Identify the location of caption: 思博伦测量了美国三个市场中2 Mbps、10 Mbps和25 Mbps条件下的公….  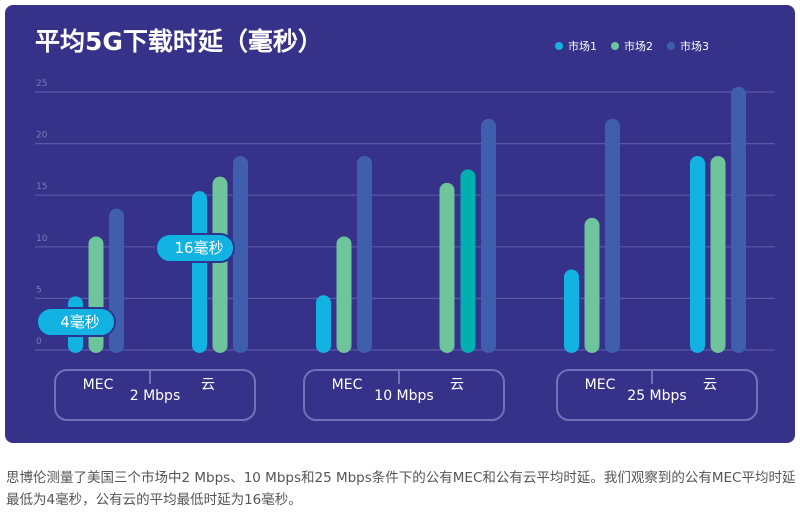
(401, 489).